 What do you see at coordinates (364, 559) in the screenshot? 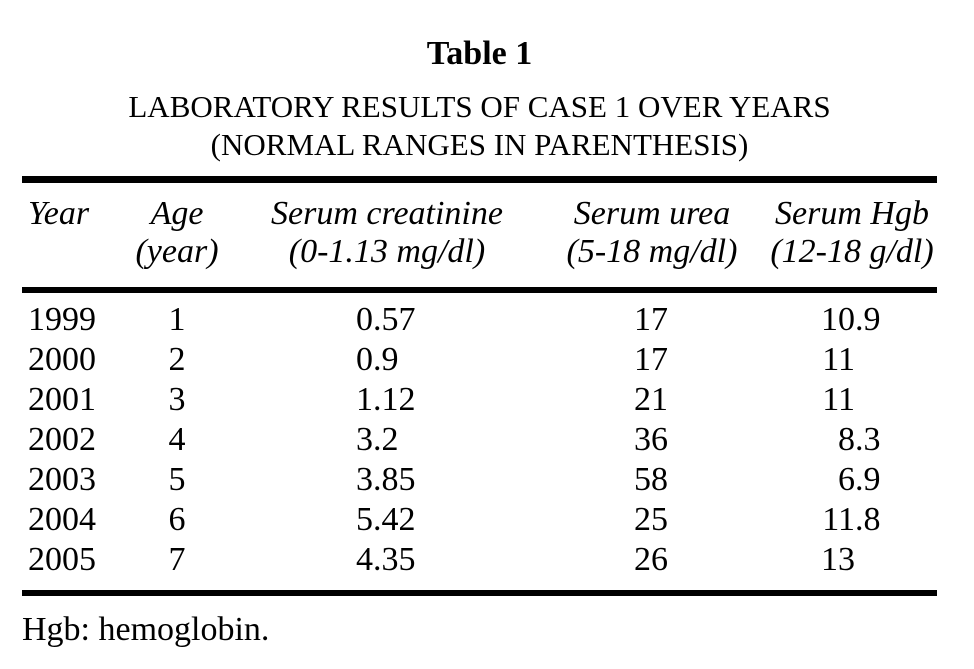
I see `cell-int-part: 4` at bounding box center [364, 559].